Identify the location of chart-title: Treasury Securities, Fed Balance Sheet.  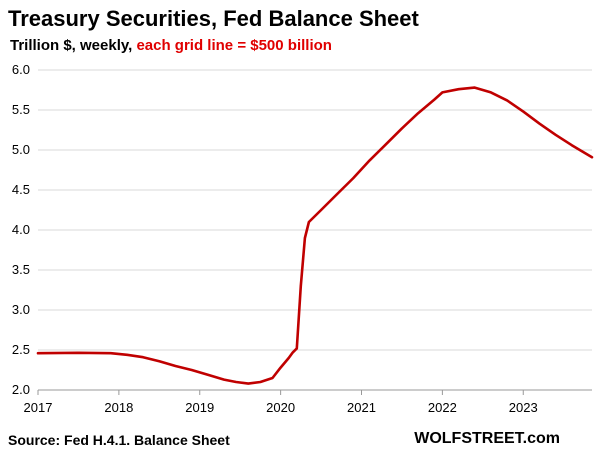
(213, 18).